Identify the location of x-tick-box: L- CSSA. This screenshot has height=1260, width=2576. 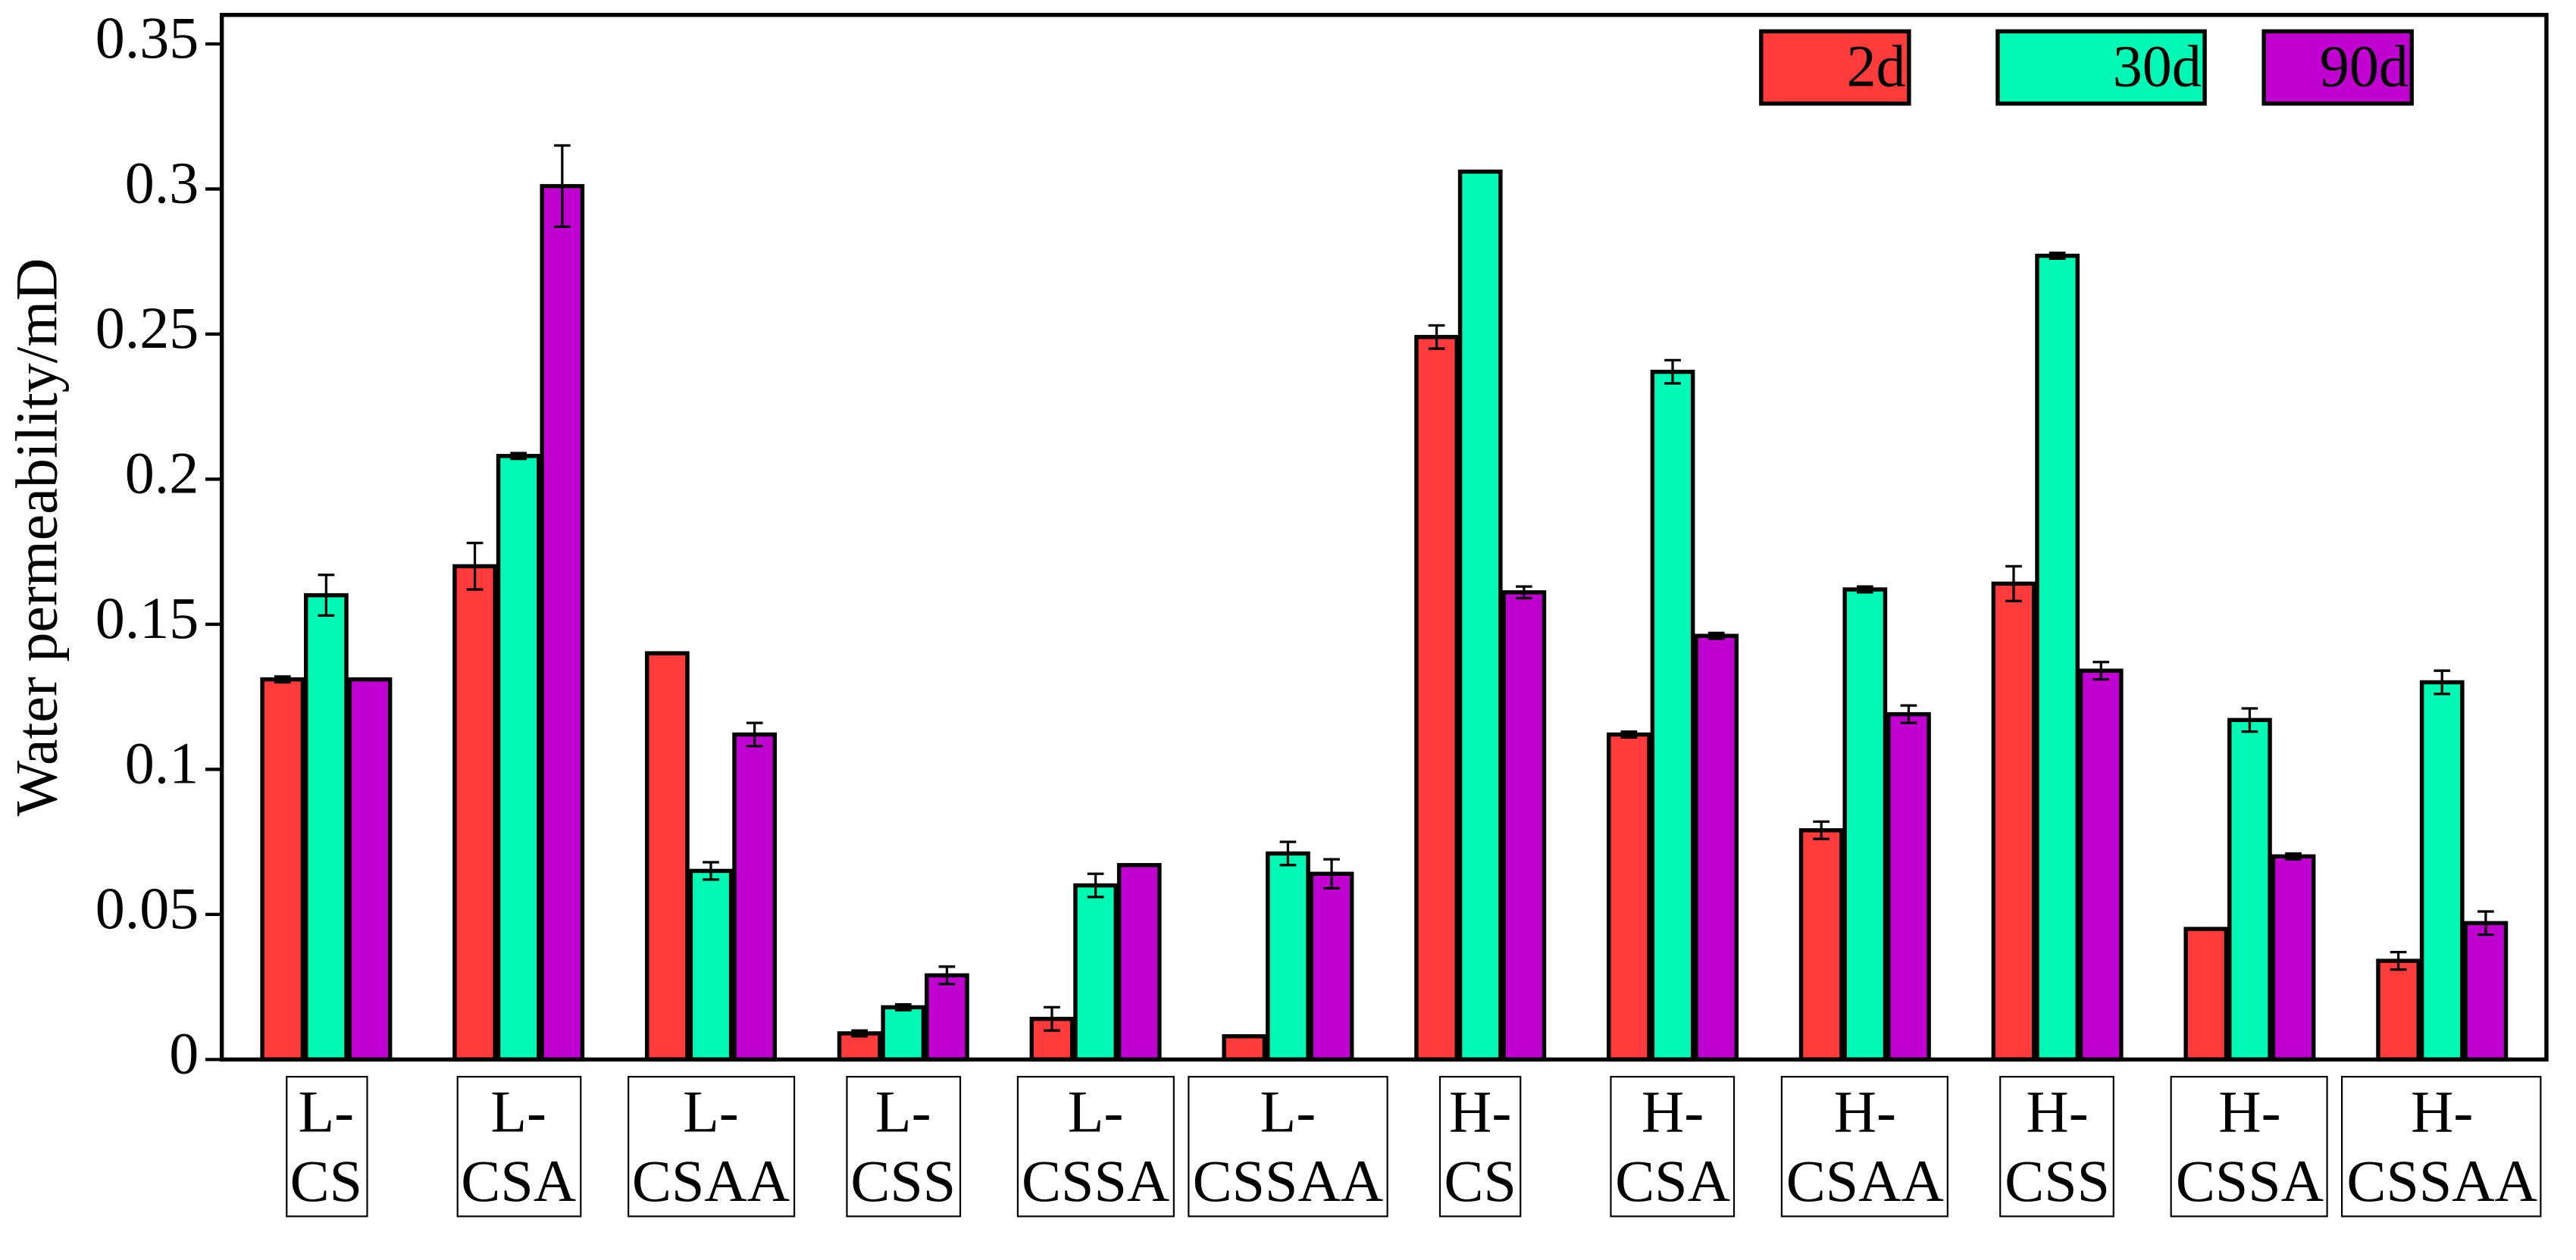
(1095, 1147).